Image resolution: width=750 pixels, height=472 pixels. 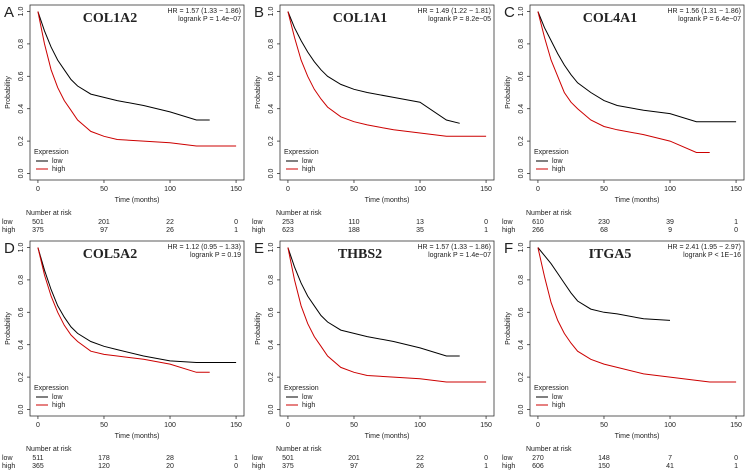 I want to click on risk-count: 39, so click(x=670, y=222).